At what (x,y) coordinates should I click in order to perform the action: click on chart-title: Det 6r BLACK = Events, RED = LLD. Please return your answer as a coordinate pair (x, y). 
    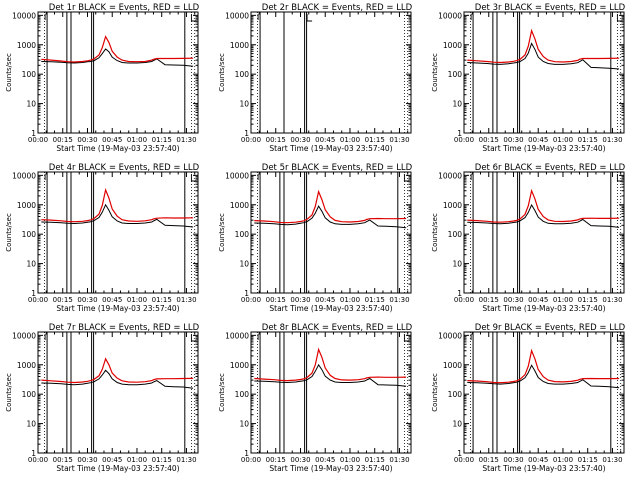
    Looking at the image, I should click on (550, 168).